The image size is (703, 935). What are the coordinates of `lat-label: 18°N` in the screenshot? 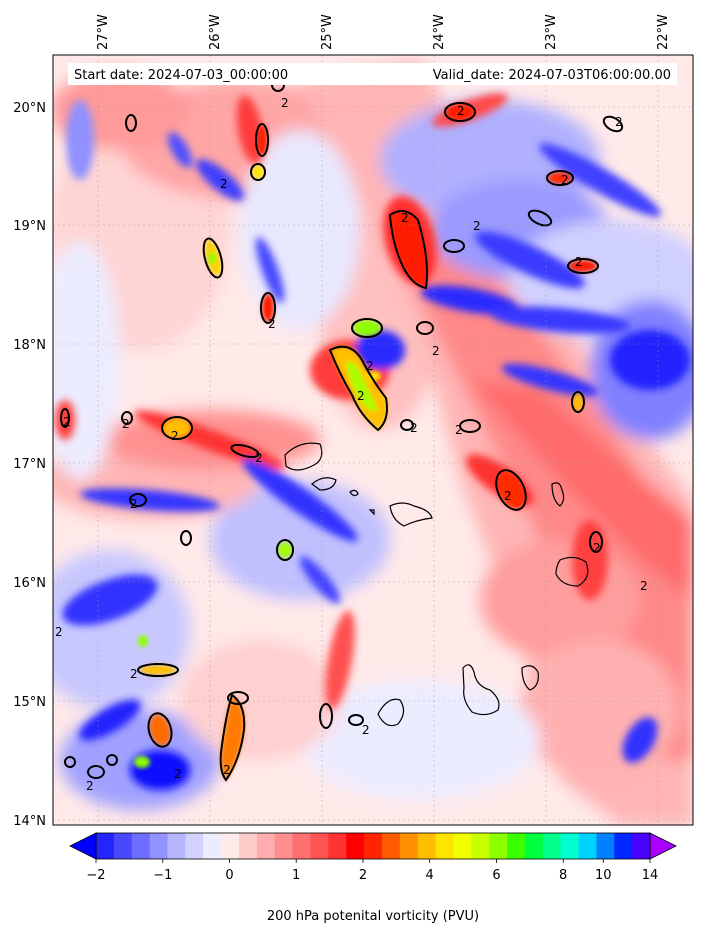 It's located at (29, 345).